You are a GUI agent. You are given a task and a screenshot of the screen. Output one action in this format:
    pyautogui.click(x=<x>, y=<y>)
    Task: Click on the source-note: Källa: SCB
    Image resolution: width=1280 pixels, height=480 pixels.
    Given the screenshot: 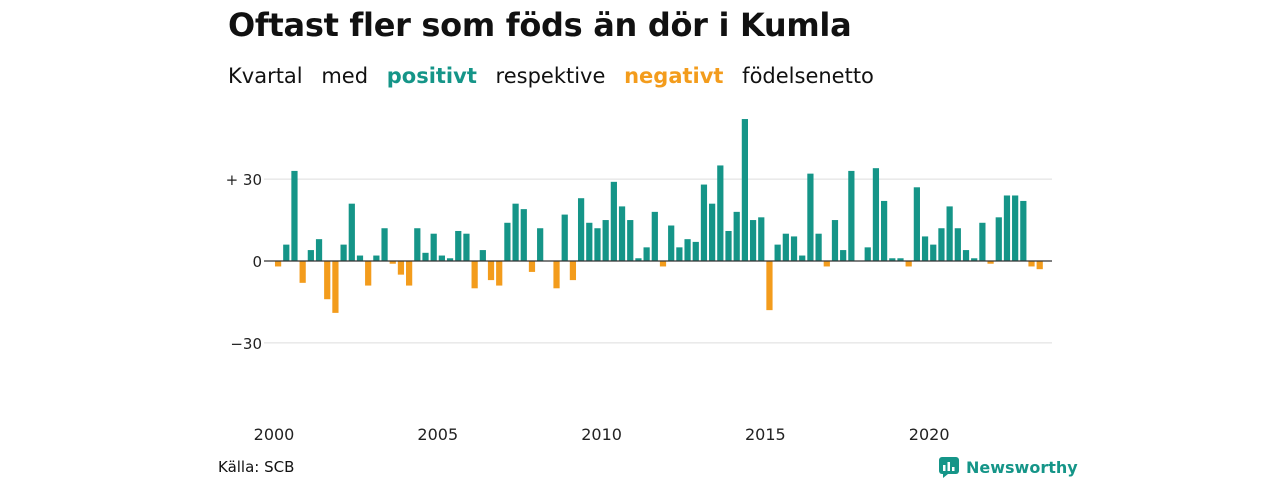 What is the action you would take?
    pyautogui.click(x=256, y=467)
    